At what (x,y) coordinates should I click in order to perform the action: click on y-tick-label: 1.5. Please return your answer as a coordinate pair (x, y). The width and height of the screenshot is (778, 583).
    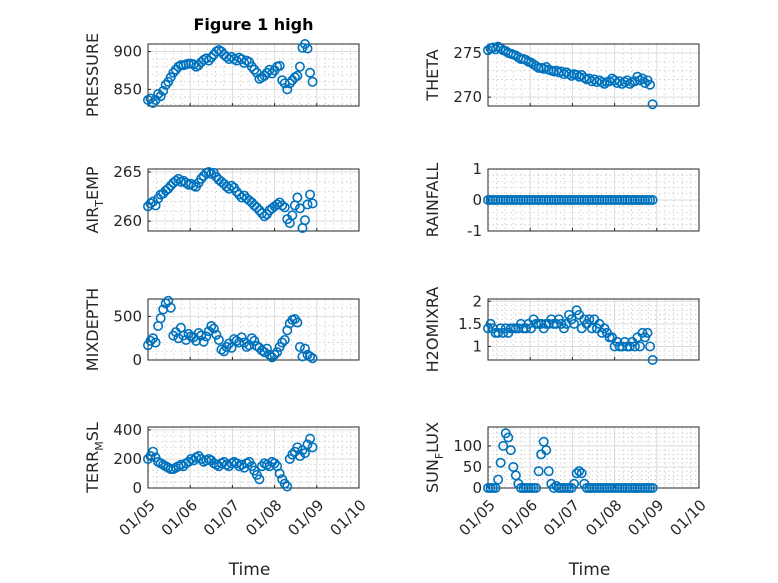
    Looking at the image, I should click on (470, 324).